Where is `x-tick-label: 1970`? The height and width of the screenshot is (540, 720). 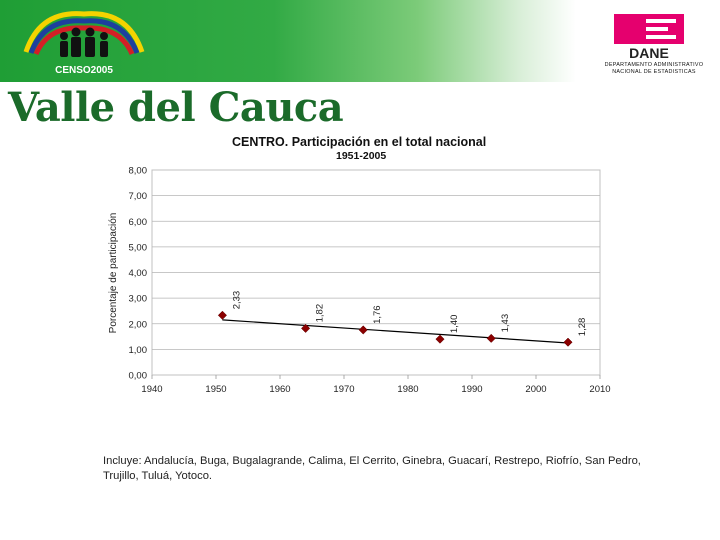 x-tick-label: 1970 is located at coordinates (343, 389).